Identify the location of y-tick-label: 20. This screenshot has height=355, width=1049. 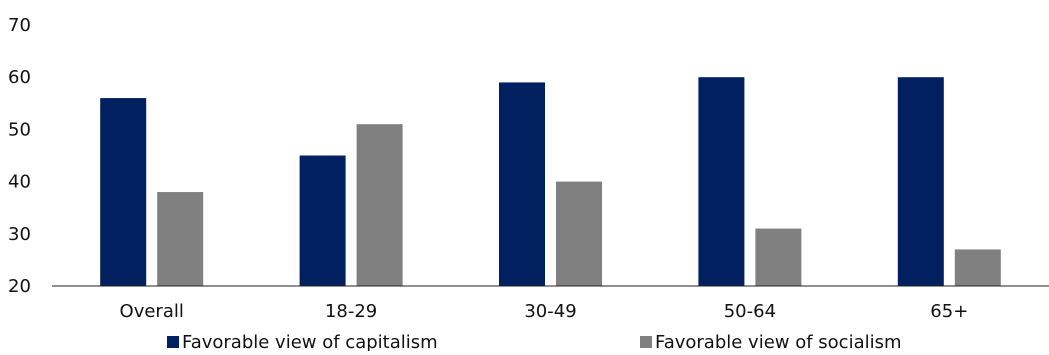
(19, 286).